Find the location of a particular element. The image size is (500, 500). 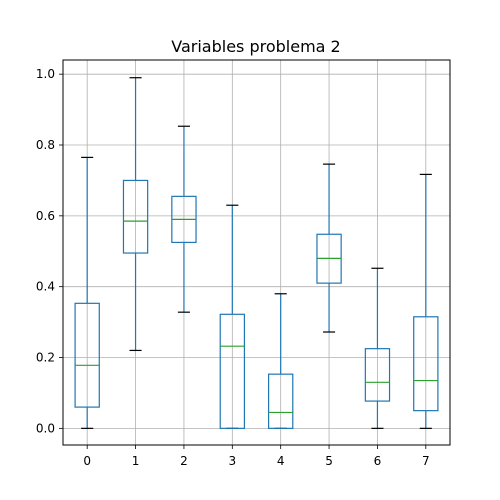

x-tick-label: 1 is located at coordinates (136, 461).